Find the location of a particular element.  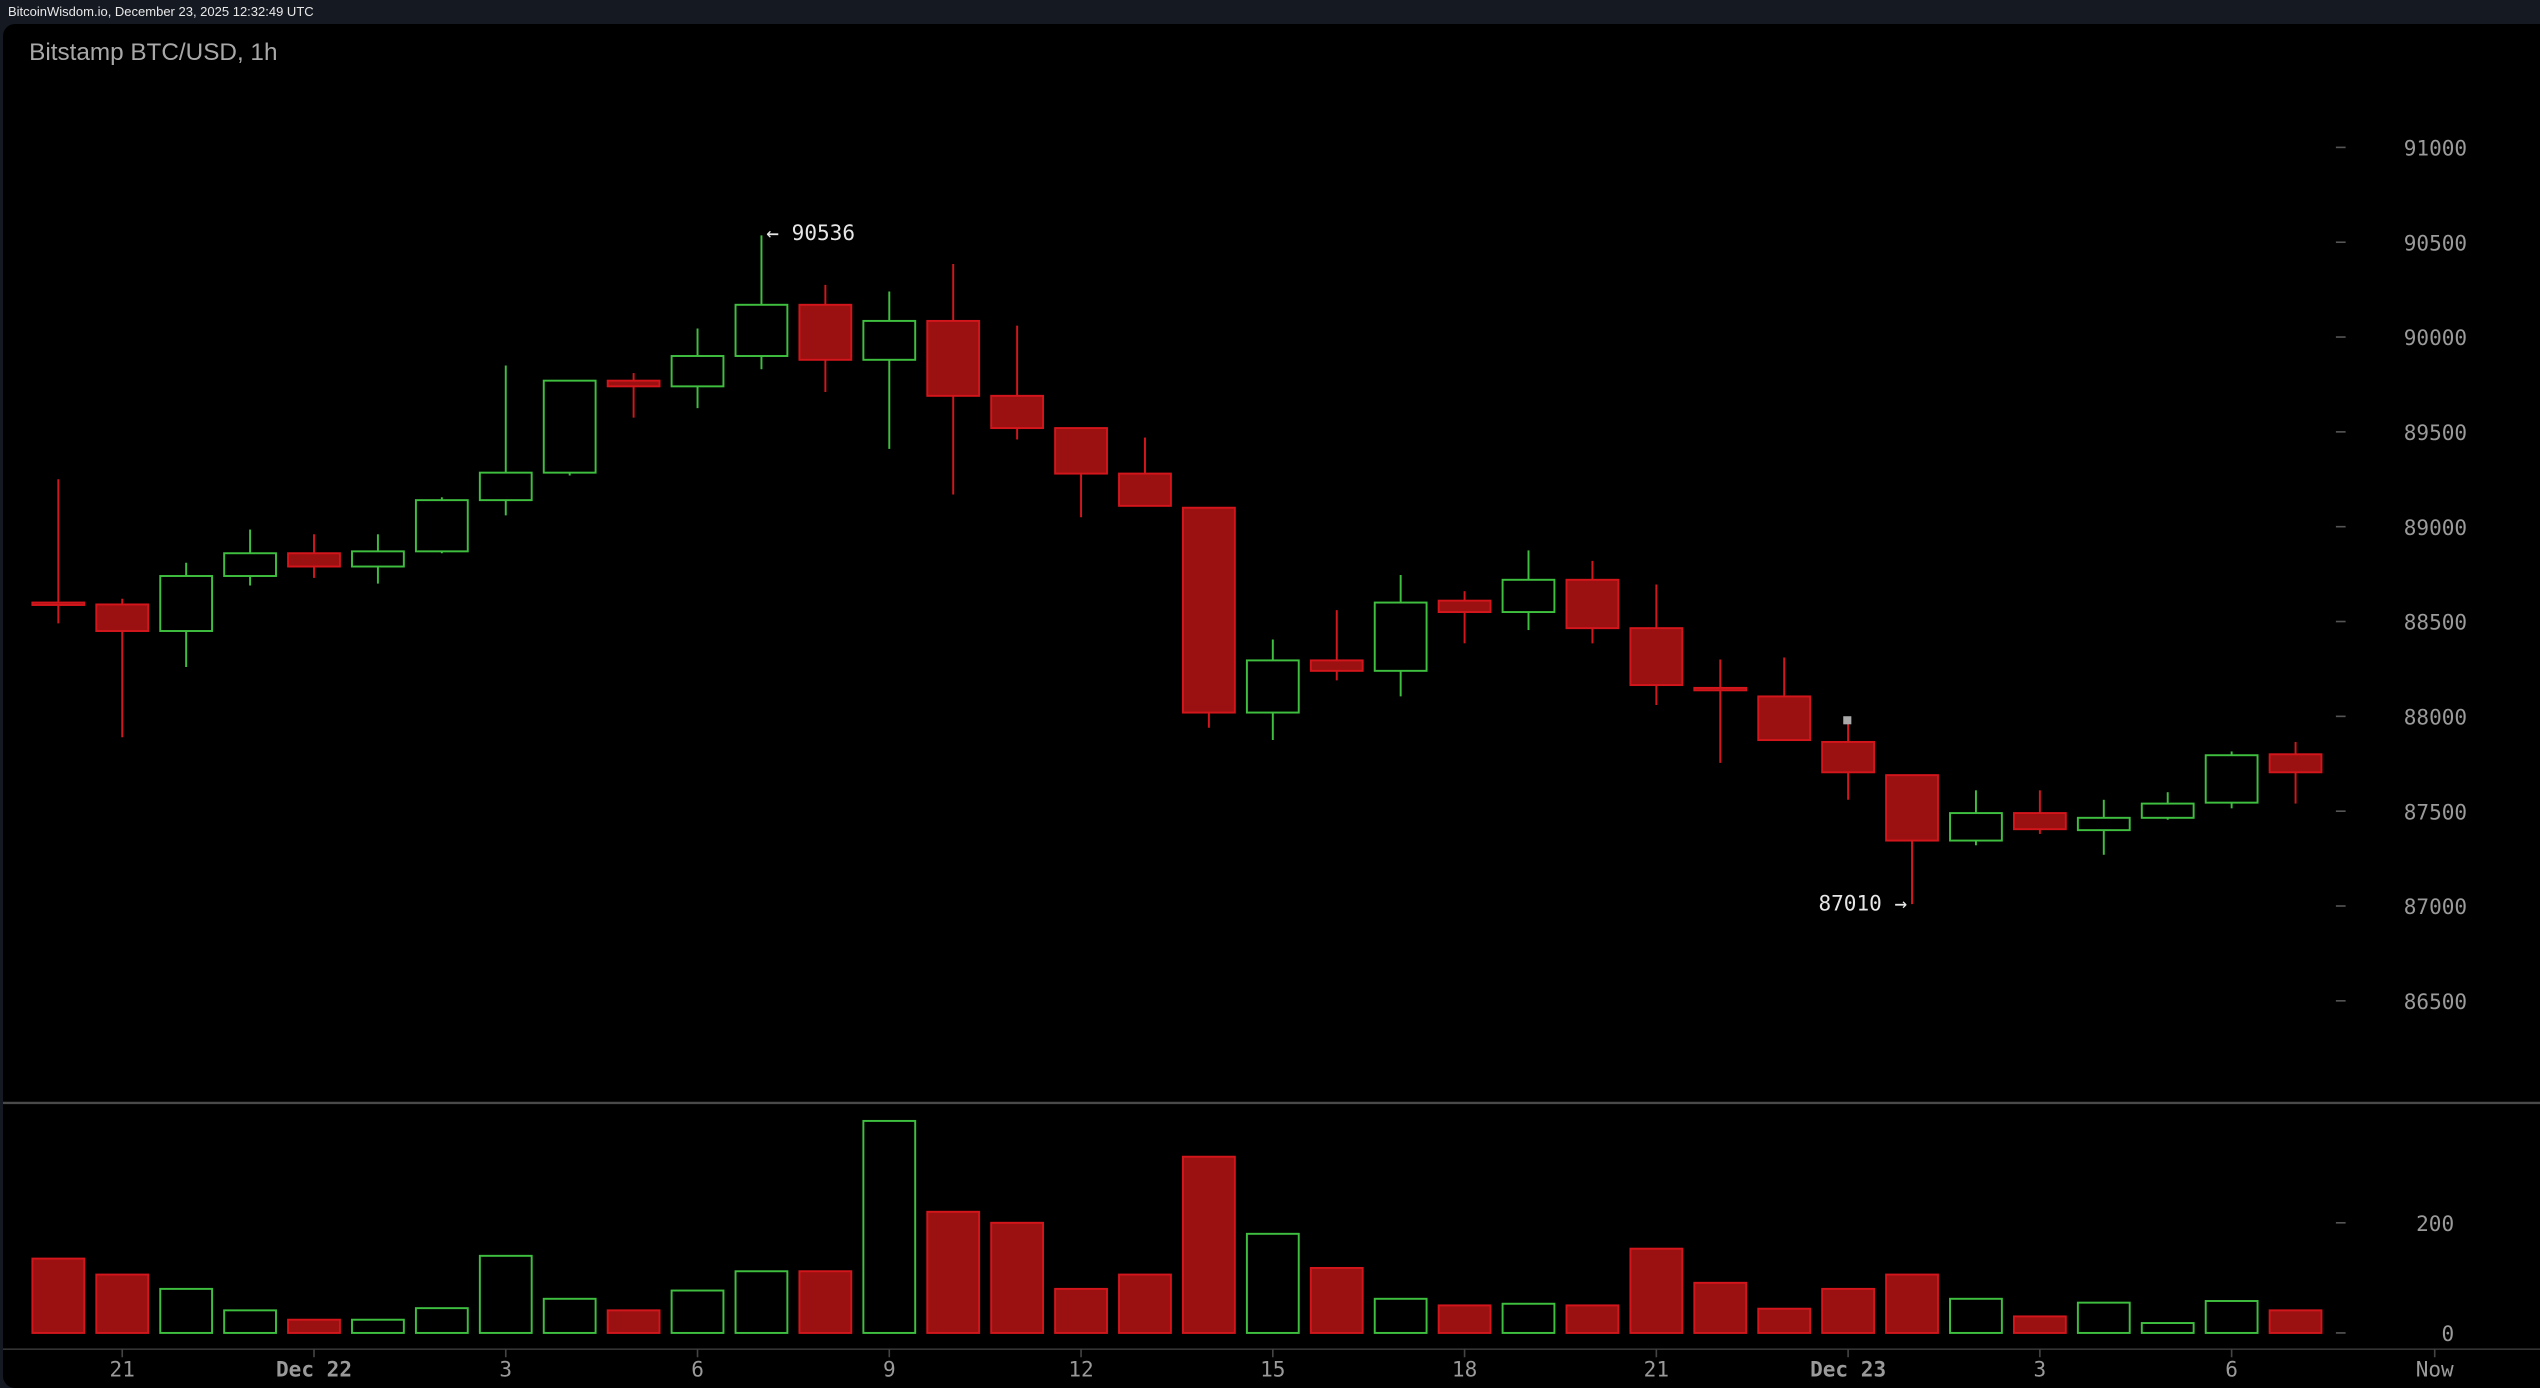

price-tick-label: 88000 is located at coordinates (2435, 716).